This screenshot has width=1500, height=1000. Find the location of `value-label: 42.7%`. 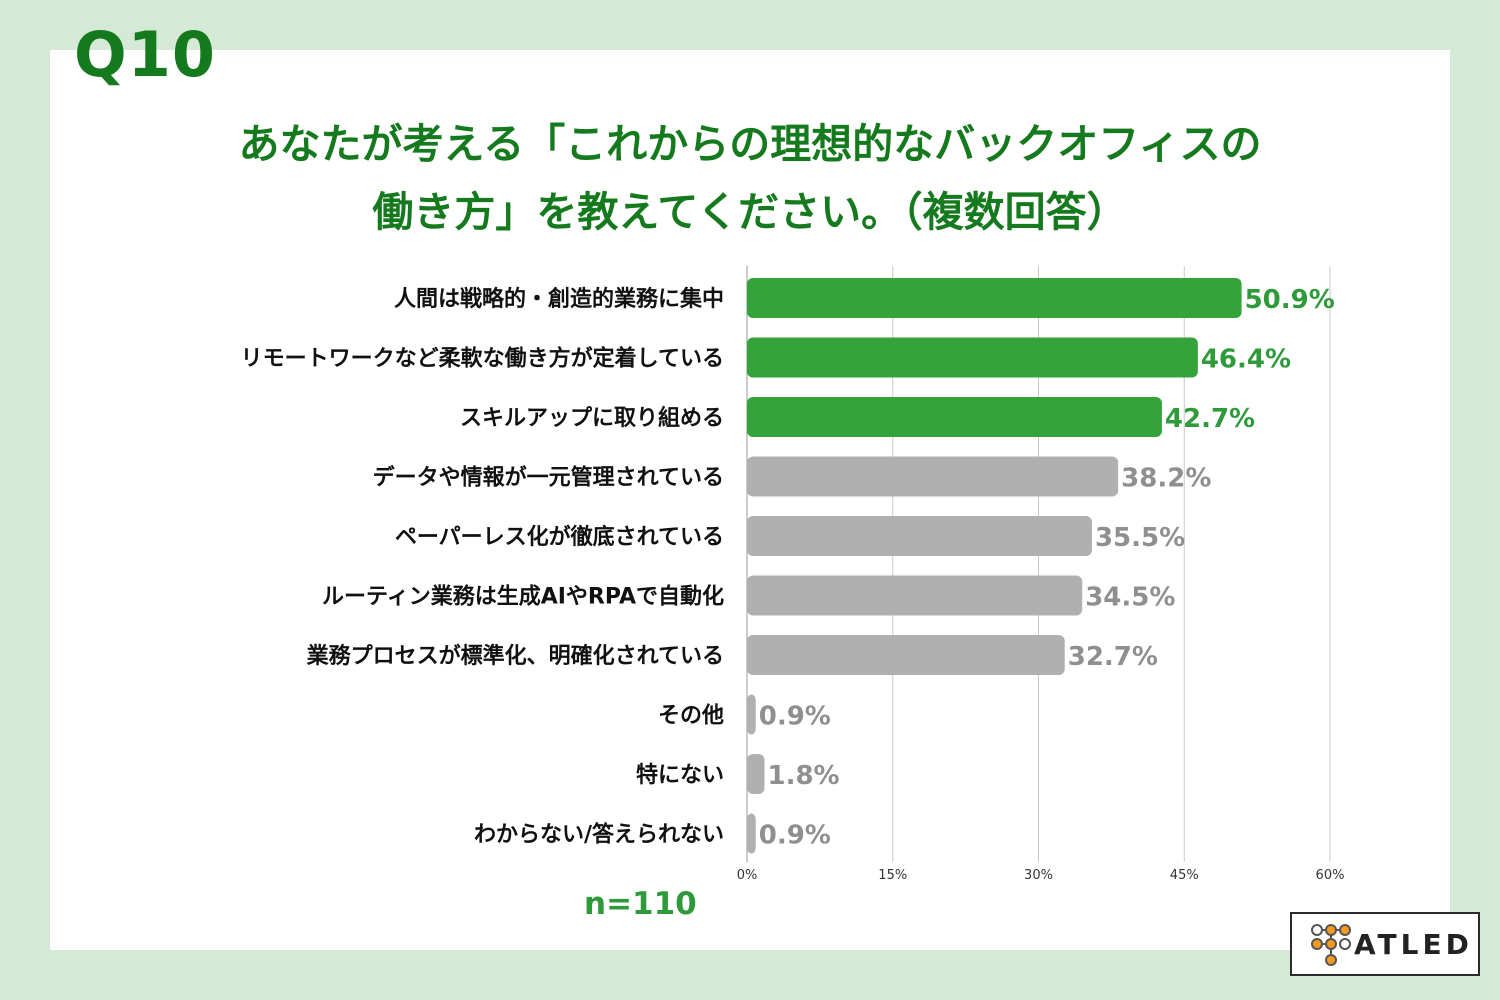

value-label: 42.7% is located at coordinates (1210, 419).